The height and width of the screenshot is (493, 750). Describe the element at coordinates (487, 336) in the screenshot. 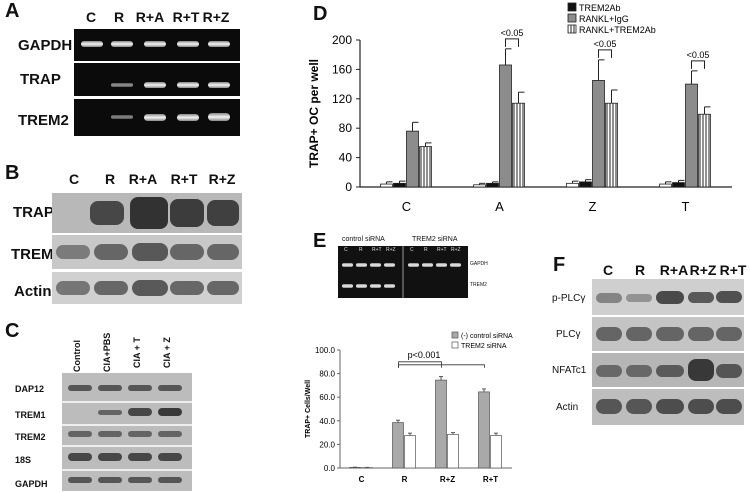

I see `legend-label: (-) control siRNA` at that location.